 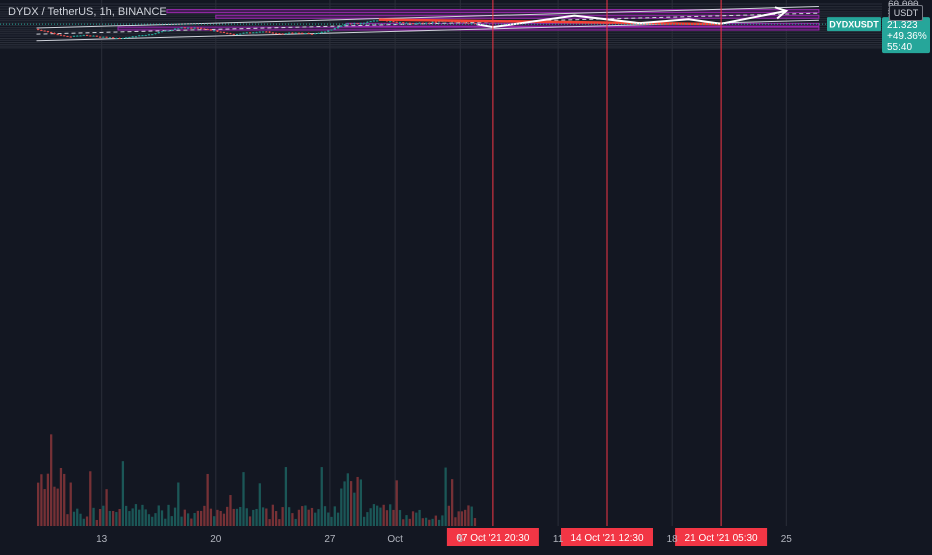 I want to click on time-marker-label: 21 Oct '21 05:30, so click(x=722, y=538).